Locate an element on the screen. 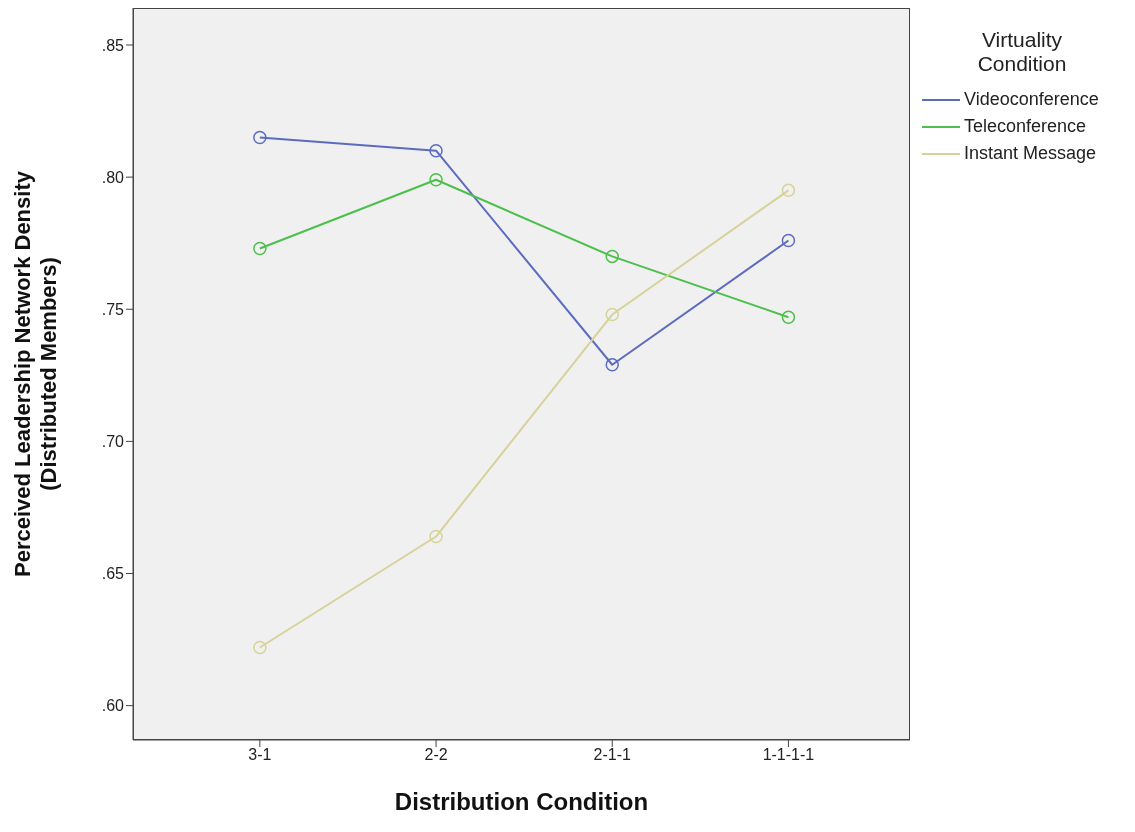  y-tick-label: .85 is located at coordinates (113, 45).